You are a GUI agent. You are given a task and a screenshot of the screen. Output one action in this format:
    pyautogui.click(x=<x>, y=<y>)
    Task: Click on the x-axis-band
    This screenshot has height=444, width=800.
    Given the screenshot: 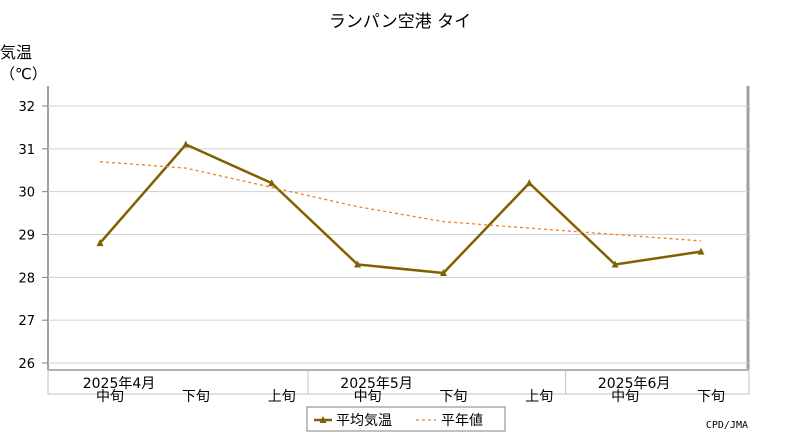 What is the action you would take?
    pyautogui.click(x=398, y=382)
    